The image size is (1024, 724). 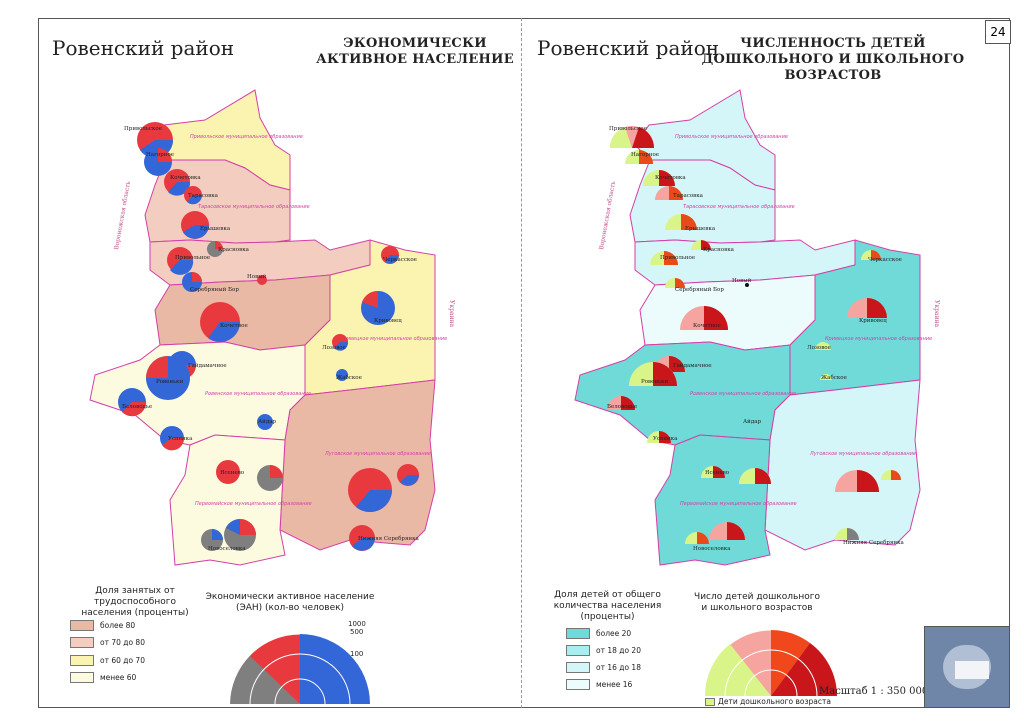 What do you see at coordinates (340, 342) in the screenshot?
I see `pie-nizh-serebr` at bounding box center [340, 342].